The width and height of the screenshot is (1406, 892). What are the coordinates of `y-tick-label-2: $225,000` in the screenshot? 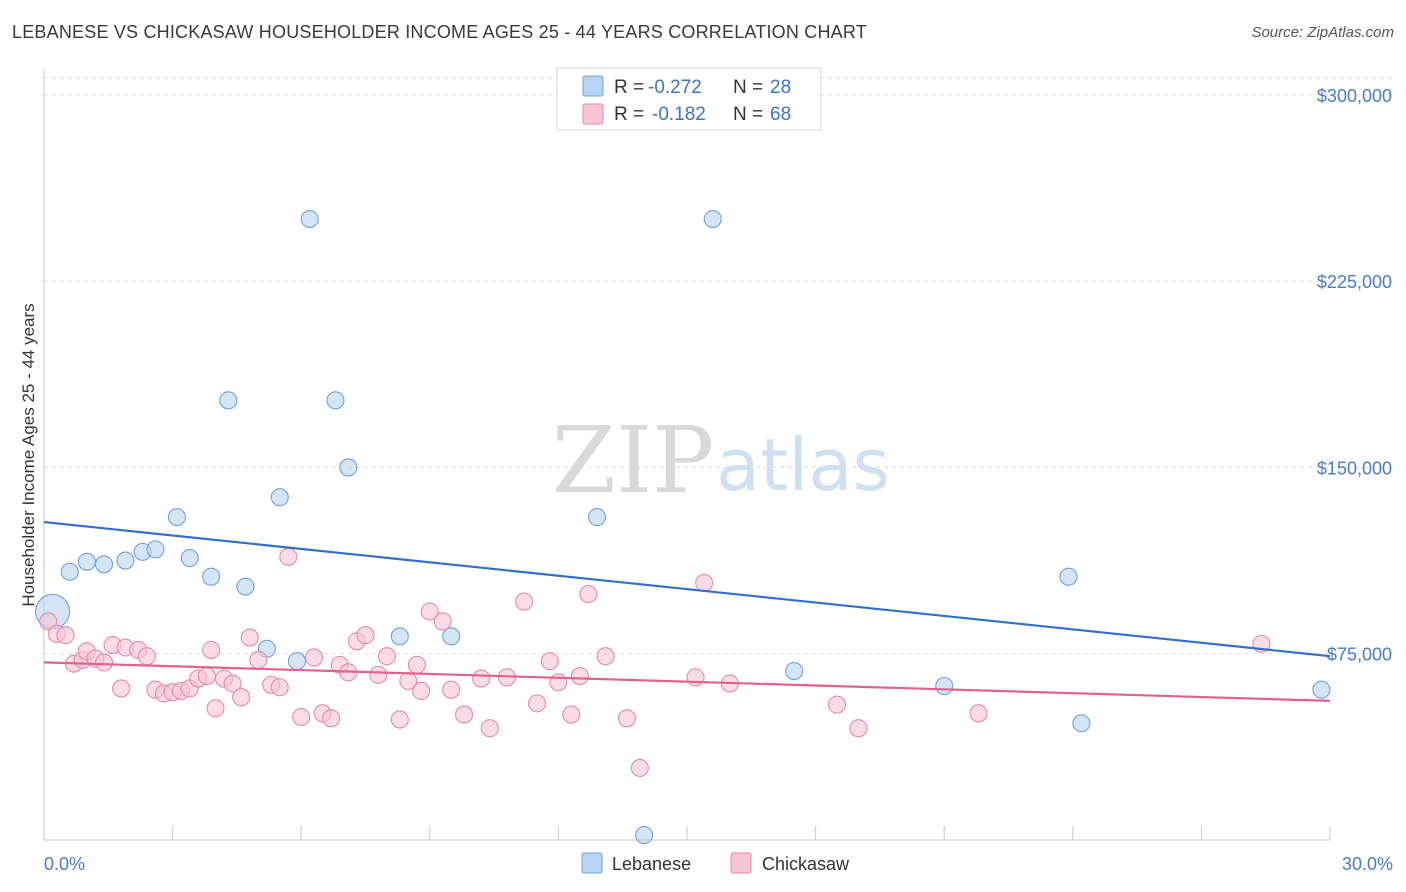 It's located at (1354, 282).